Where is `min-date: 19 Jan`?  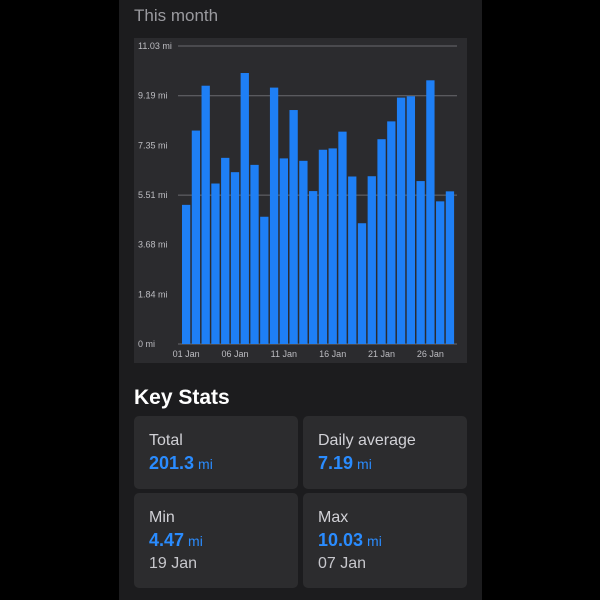 min-date: 19 Jan is located at coordinates (173, 563).